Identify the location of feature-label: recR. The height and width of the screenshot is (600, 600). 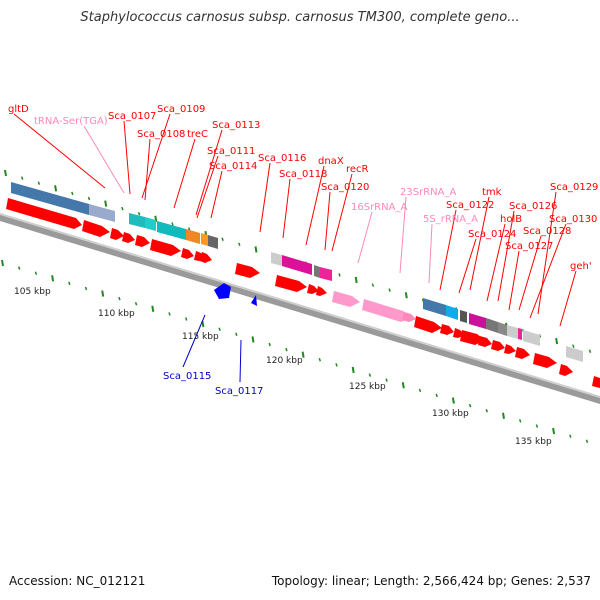
(357, 169).